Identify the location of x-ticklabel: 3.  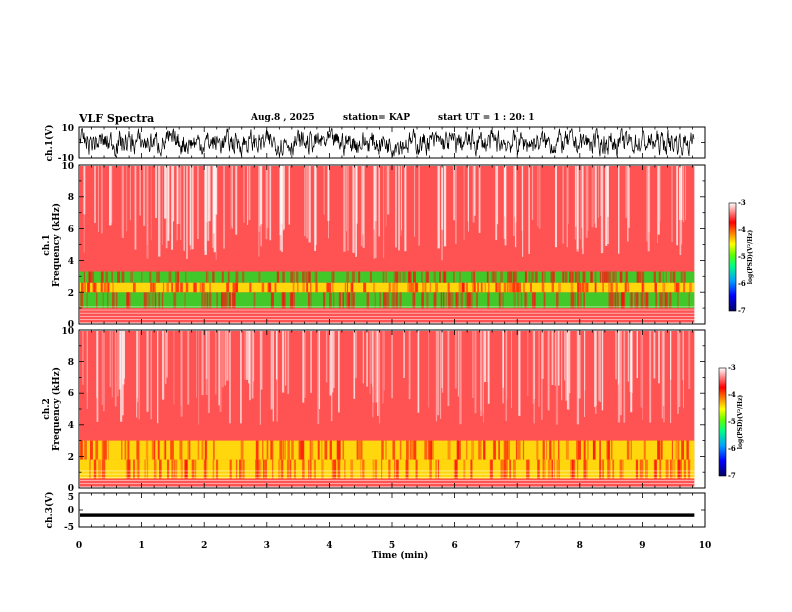
(267, 546).